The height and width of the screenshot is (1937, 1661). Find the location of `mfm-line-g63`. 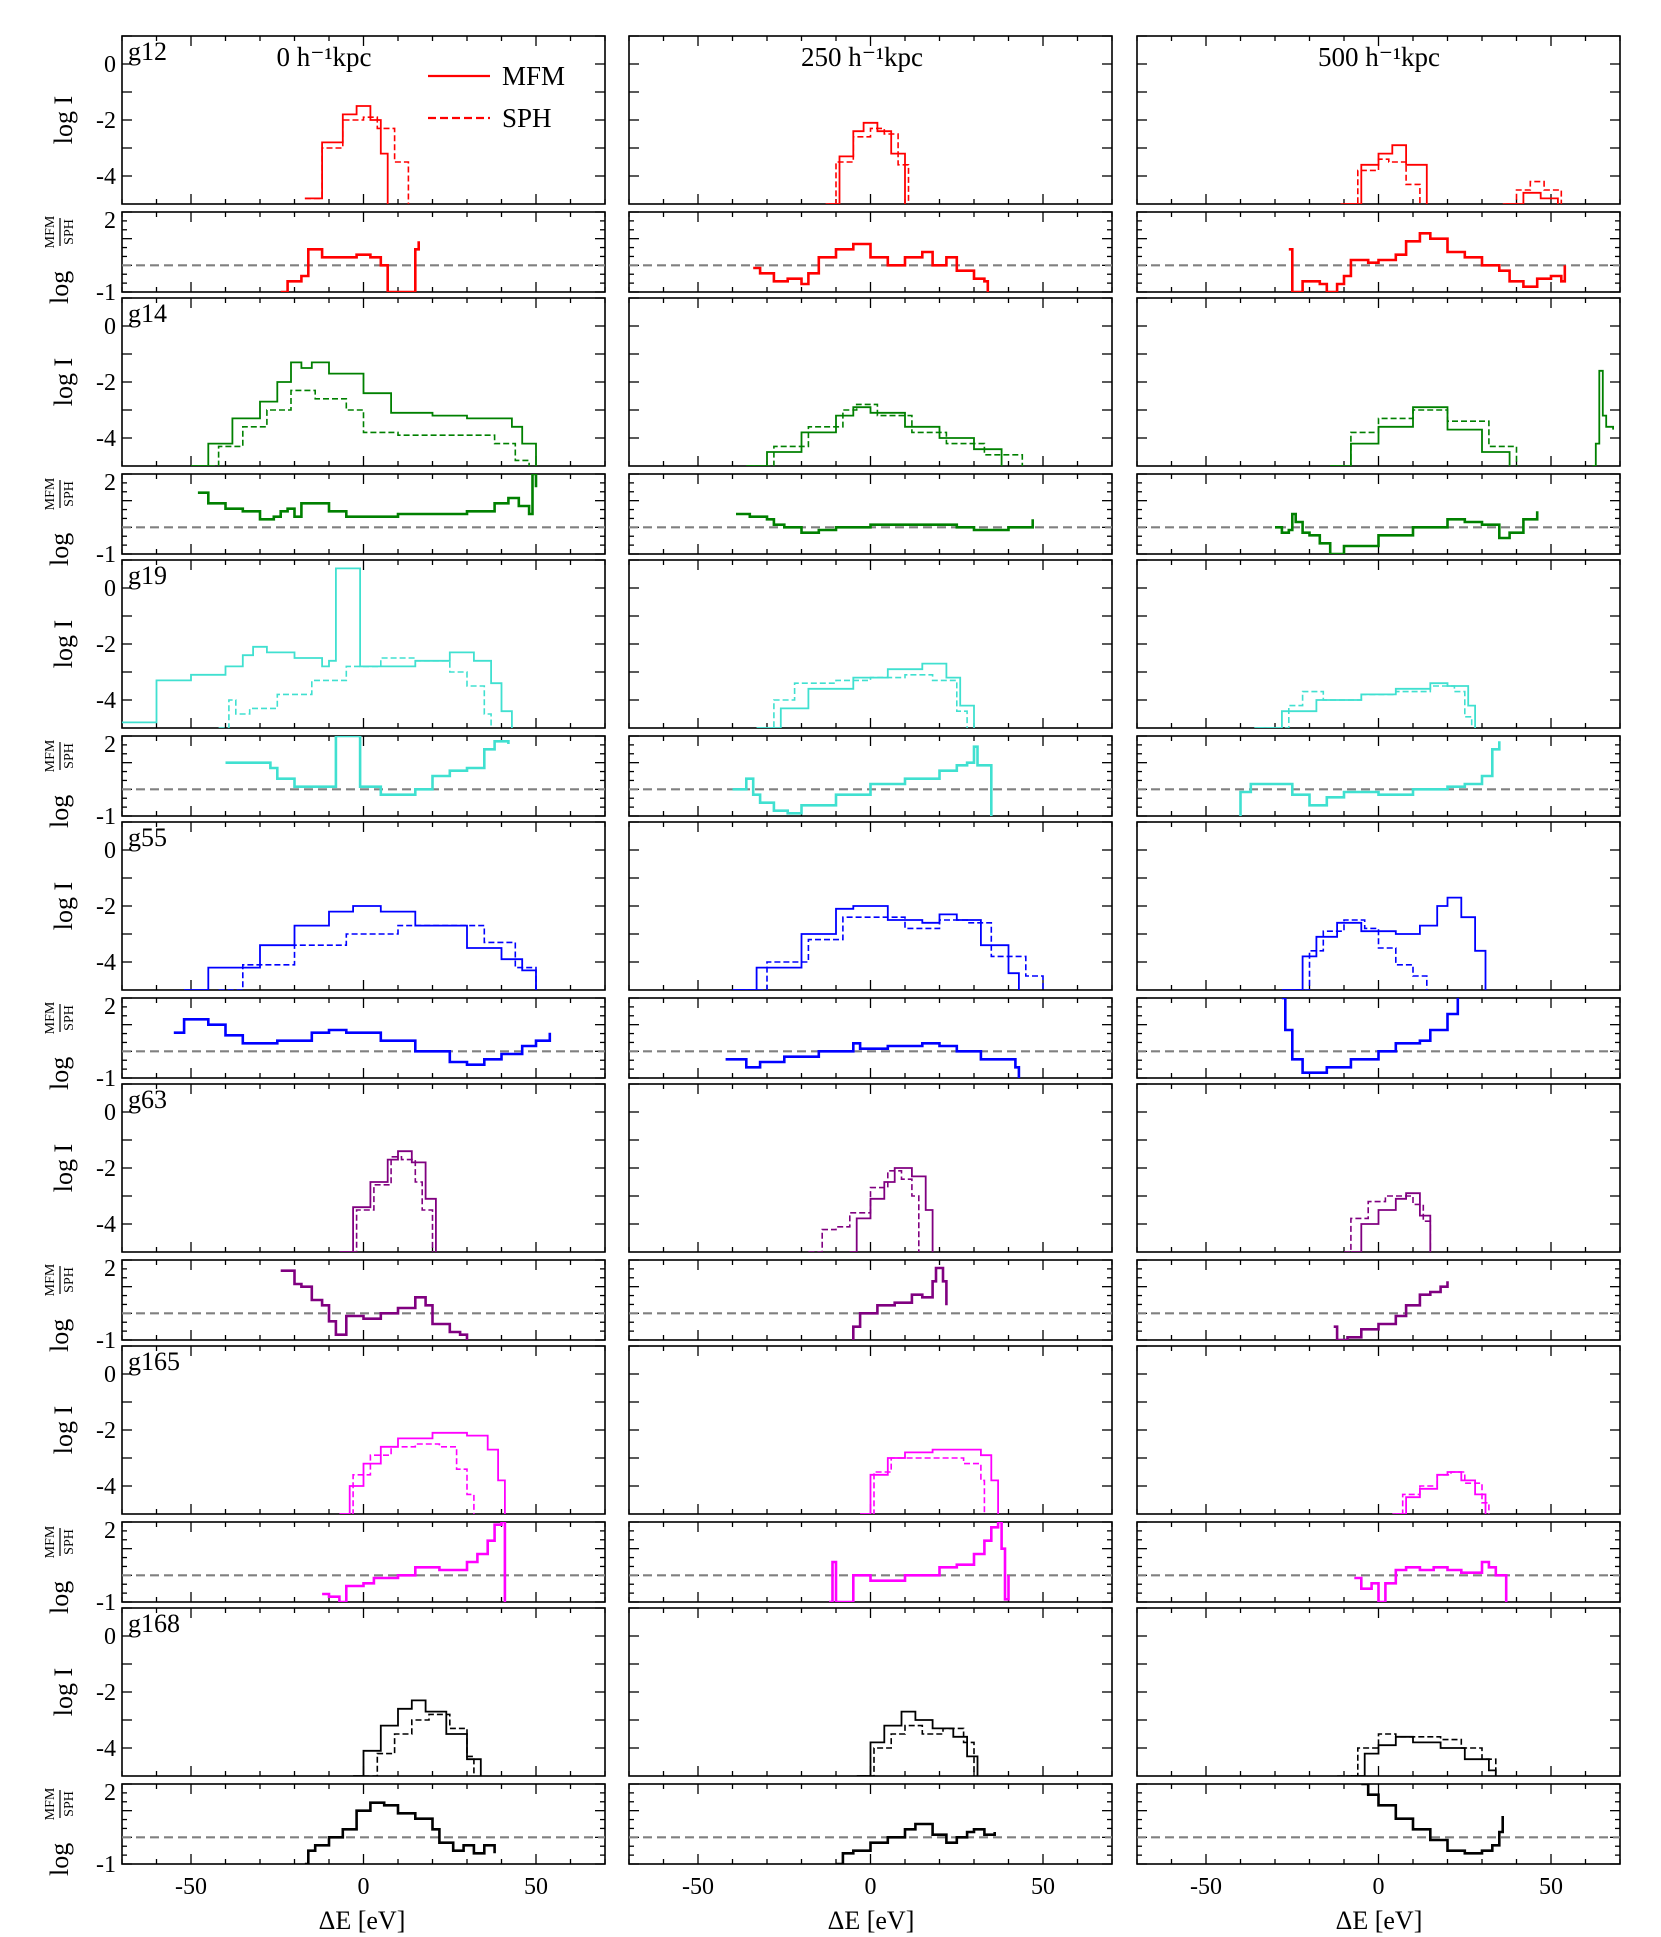

mfm-line-g63 is located at coordinates (1391, 1222).